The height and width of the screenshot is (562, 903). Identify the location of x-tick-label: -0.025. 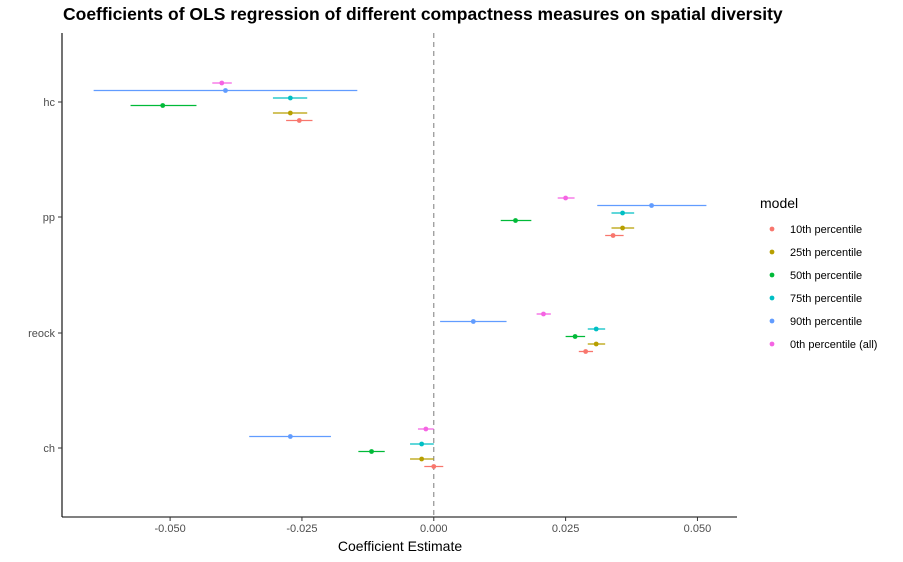
(301, 529).